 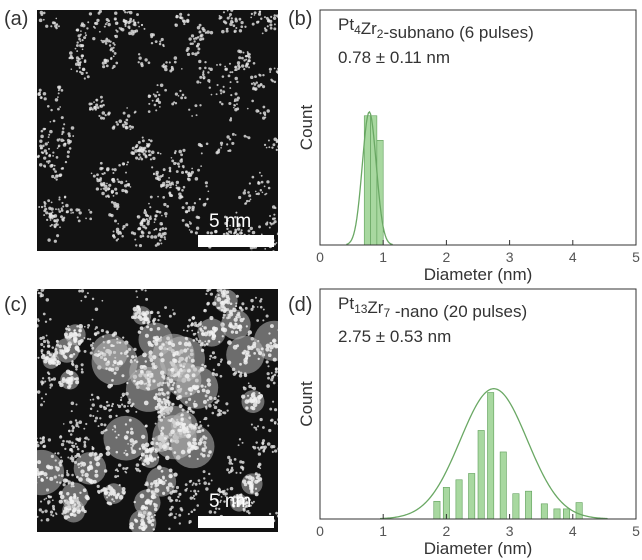 I want to click on histogram-bar, so click(x=503, y=485).